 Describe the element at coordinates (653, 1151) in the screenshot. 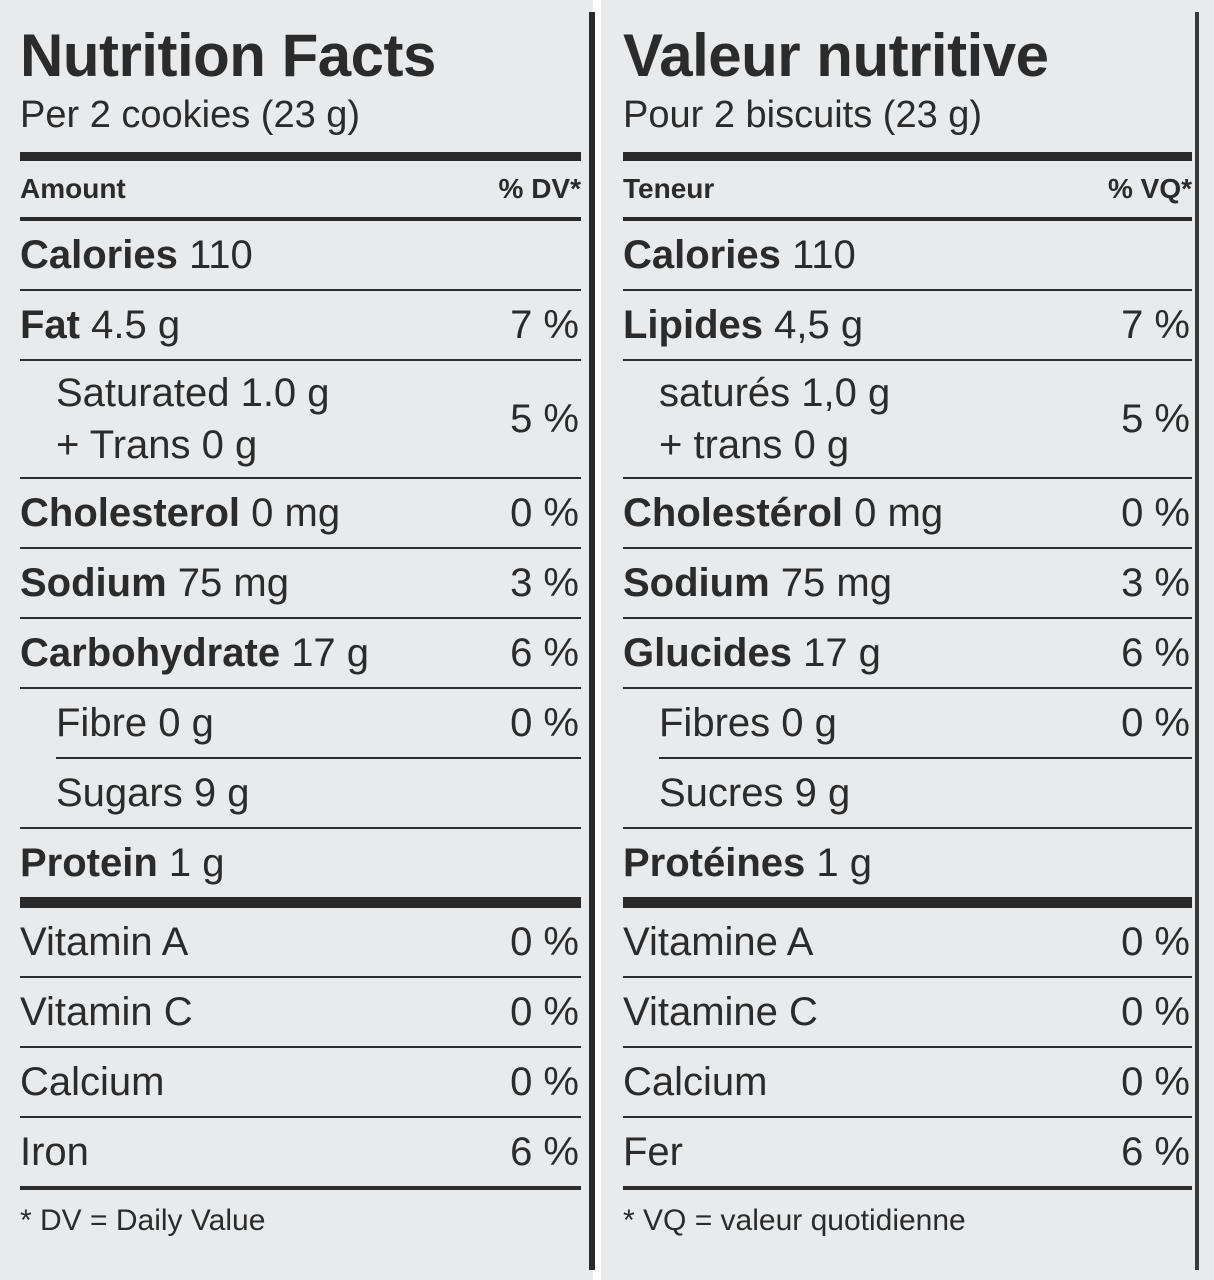

I see `iron-label: Fer` at that location.